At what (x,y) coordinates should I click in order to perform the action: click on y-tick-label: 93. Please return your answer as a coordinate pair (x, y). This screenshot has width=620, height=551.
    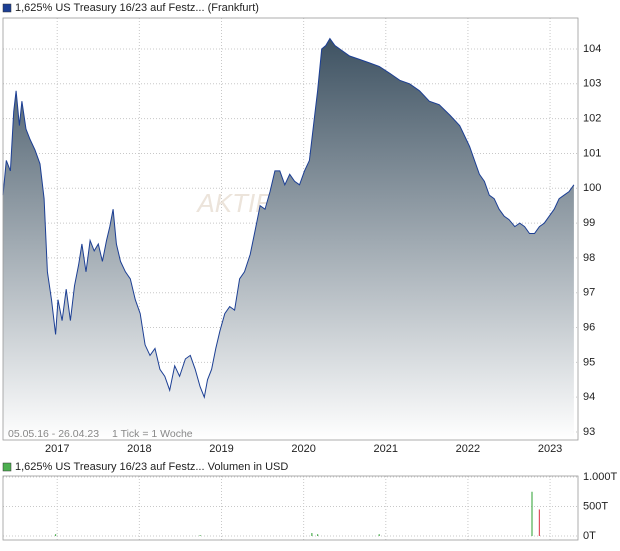
    Looking at the image, I should click on (589, 432).